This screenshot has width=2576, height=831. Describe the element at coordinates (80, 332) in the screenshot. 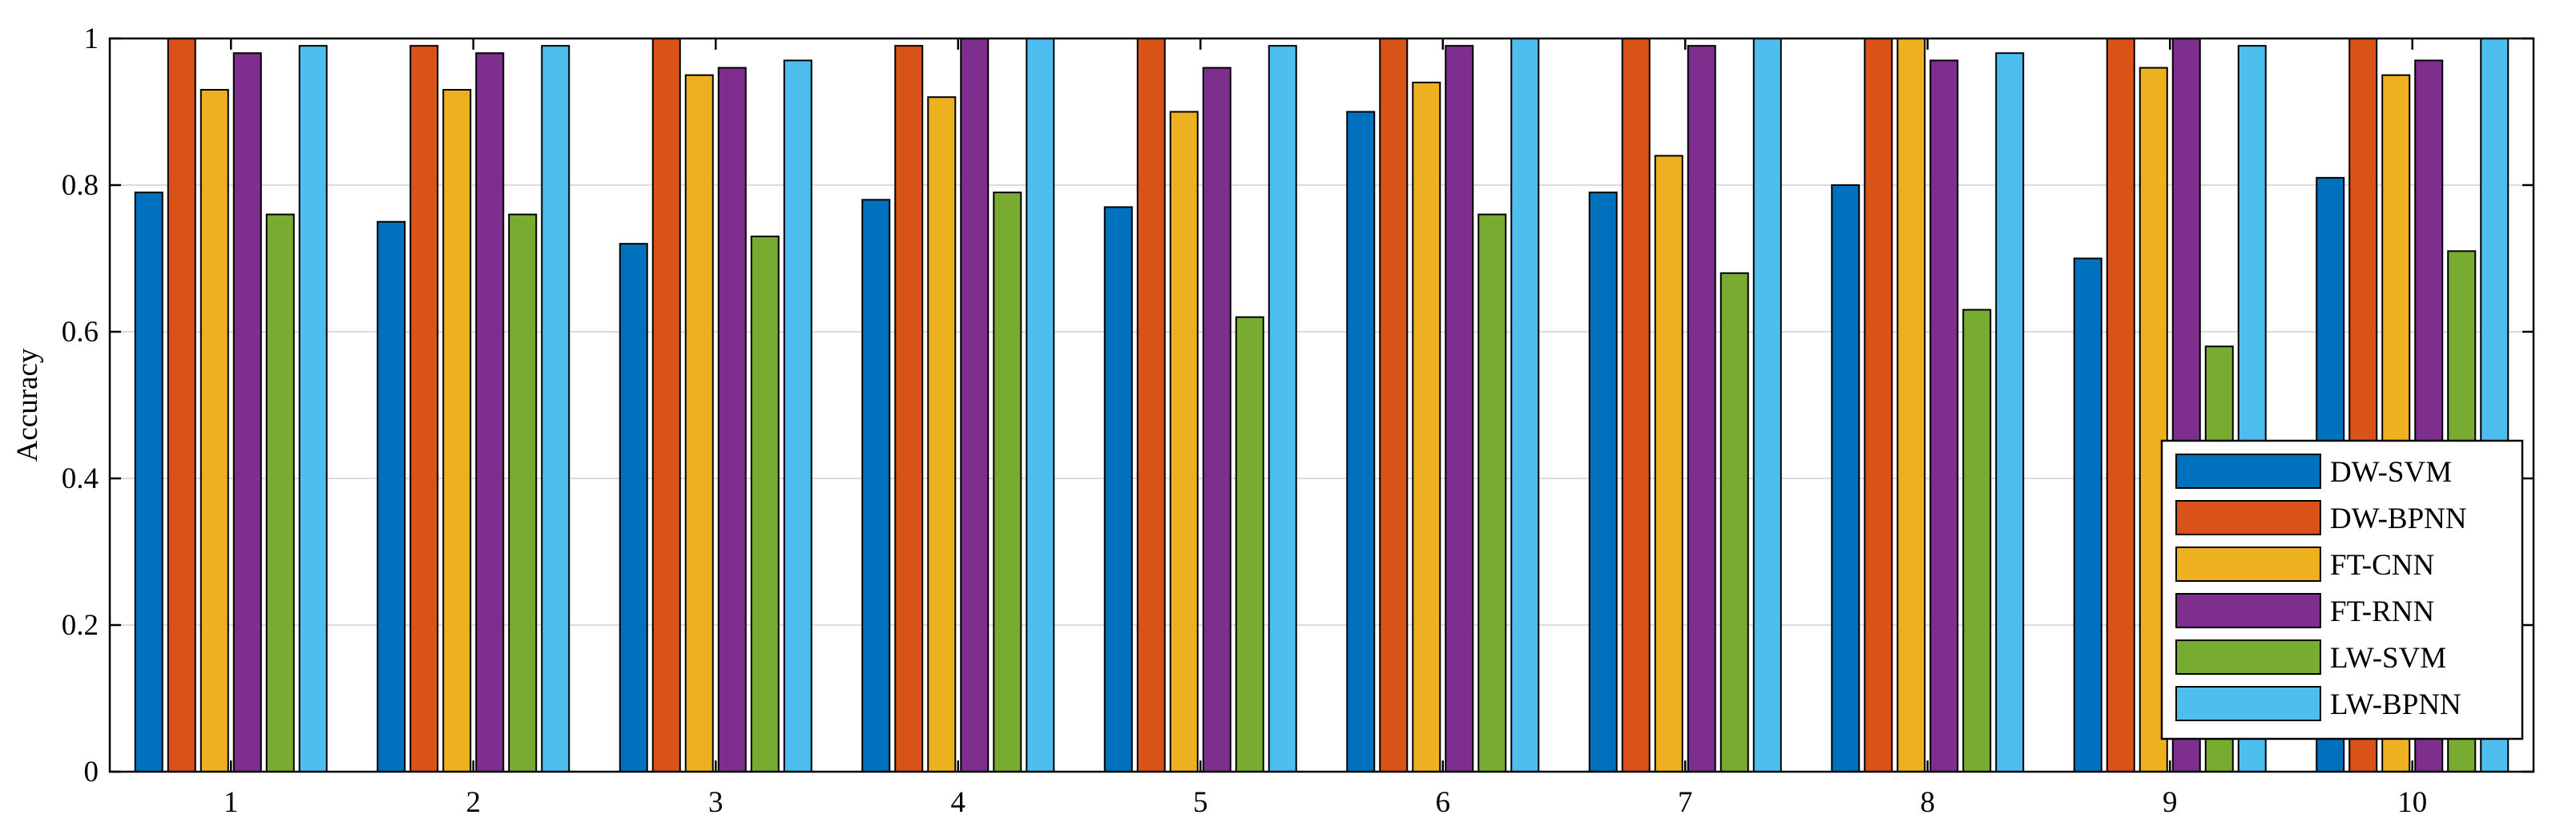

I see `y-tick-label: 0.6` at that location.